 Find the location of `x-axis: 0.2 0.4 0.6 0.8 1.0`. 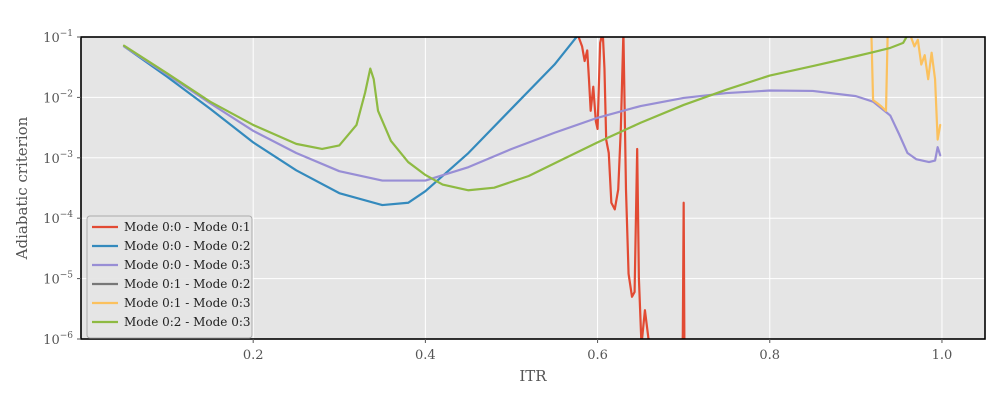

x-axis: 0.2 0.4 0.6 0.8 1.0 is located at coordinates (597, 351).